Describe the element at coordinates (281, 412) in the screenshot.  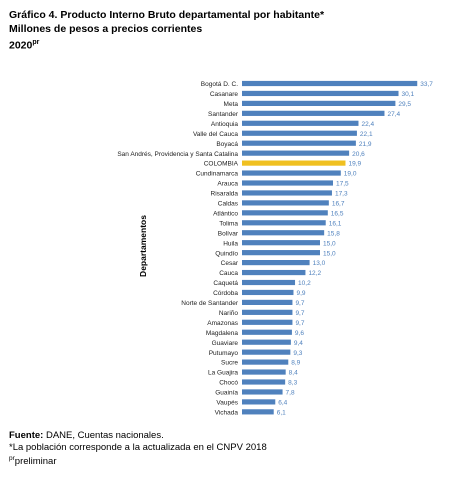
I see `value-label: 6,1` at that location.